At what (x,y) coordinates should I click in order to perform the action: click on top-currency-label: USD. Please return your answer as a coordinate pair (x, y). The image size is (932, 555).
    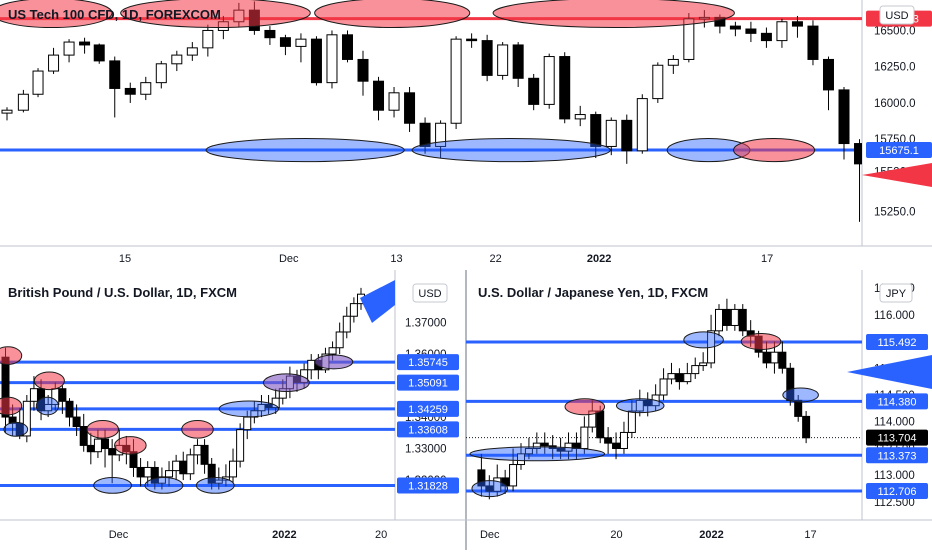
    Looking at the image, I should click on (896, 16).